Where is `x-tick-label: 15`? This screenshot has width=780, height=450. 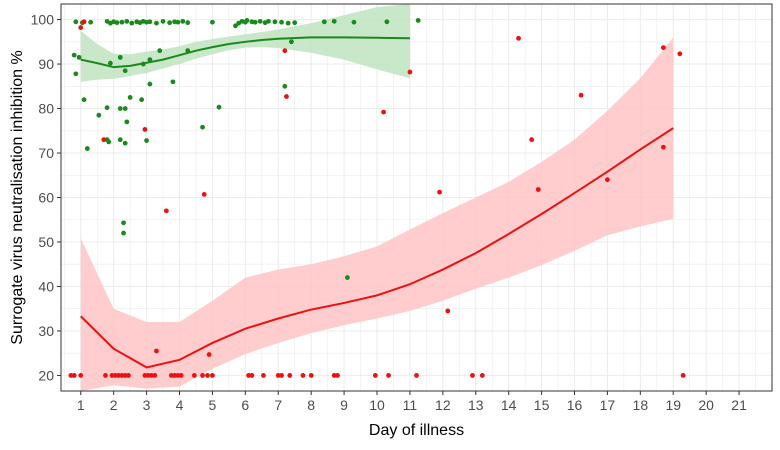
x-tick-label: 15 is located at coordinates (542, 405).